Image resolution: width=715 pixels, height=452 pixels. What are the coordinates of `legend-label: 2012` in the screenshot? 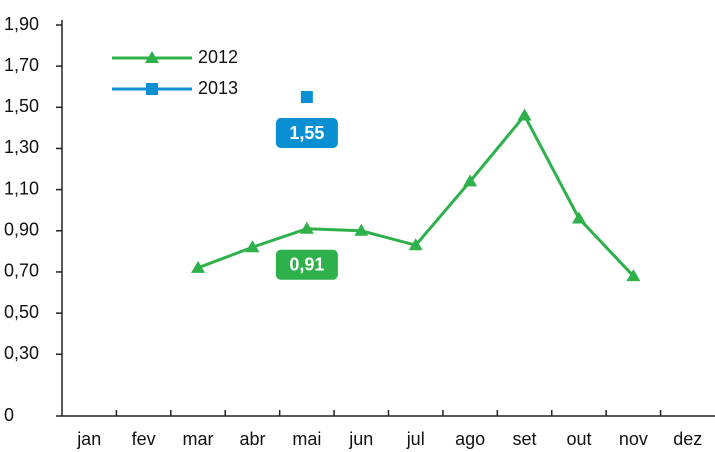 It's located at (218, 57).